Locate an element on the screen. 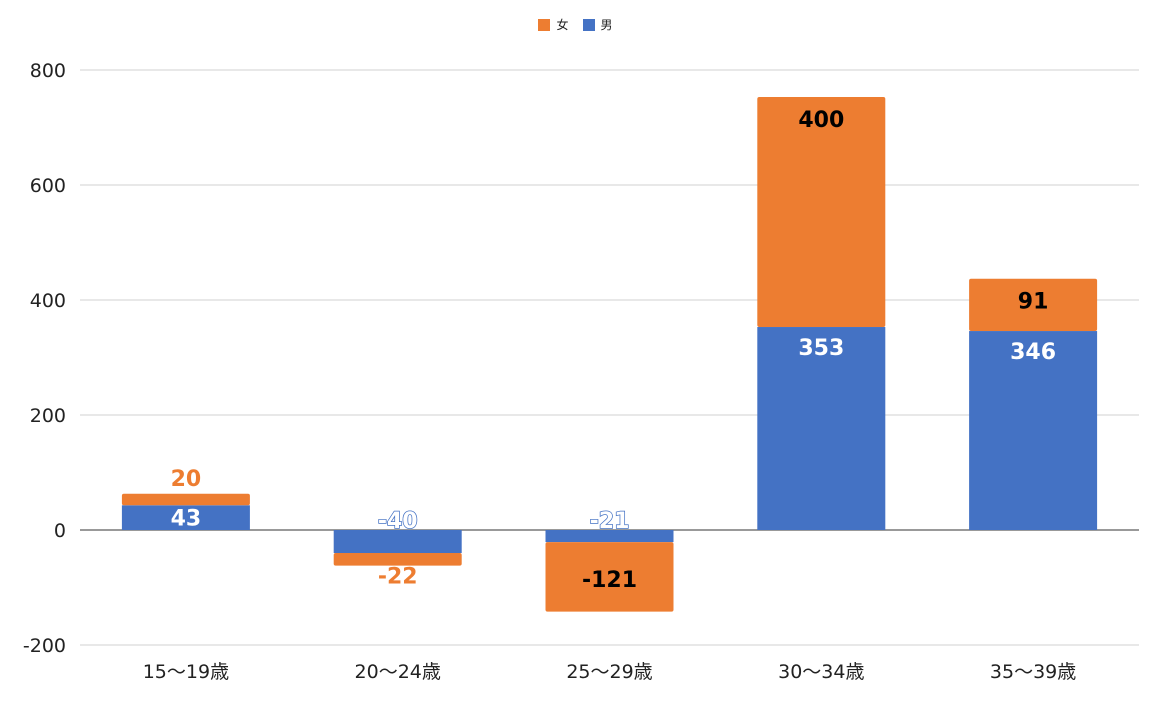 This screenshot has height=712, width=1151. x-tick-label: 35〜39歳 is located at coordinates (1033, 672).